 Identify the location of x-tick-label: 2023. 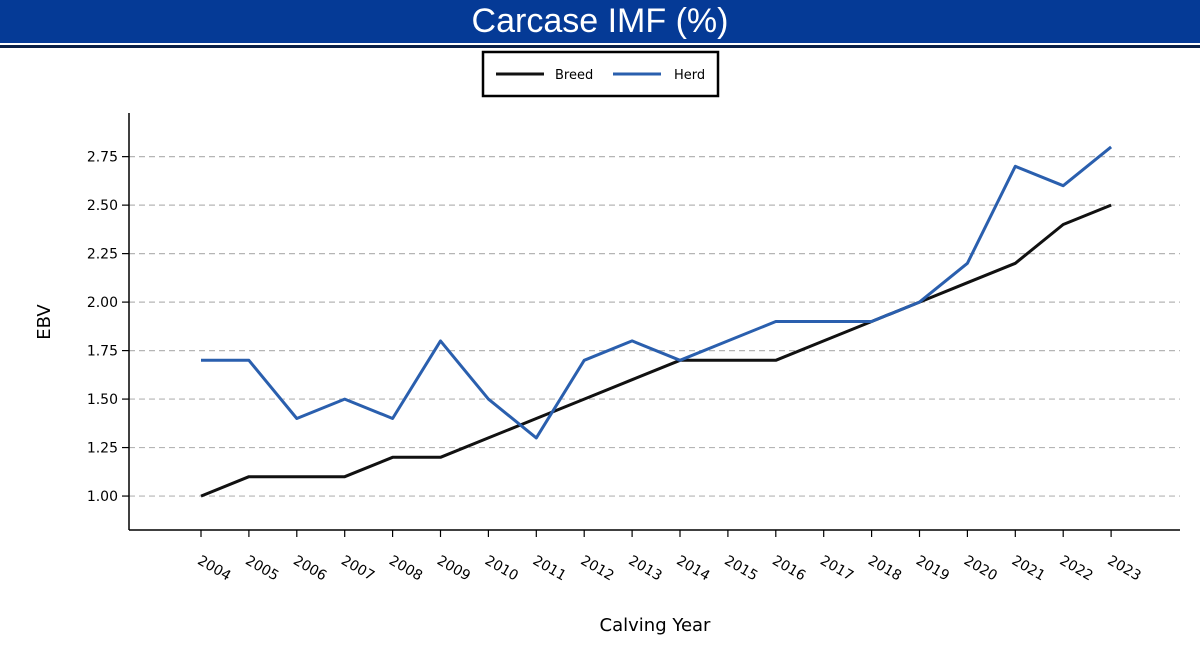
(1124, 569).